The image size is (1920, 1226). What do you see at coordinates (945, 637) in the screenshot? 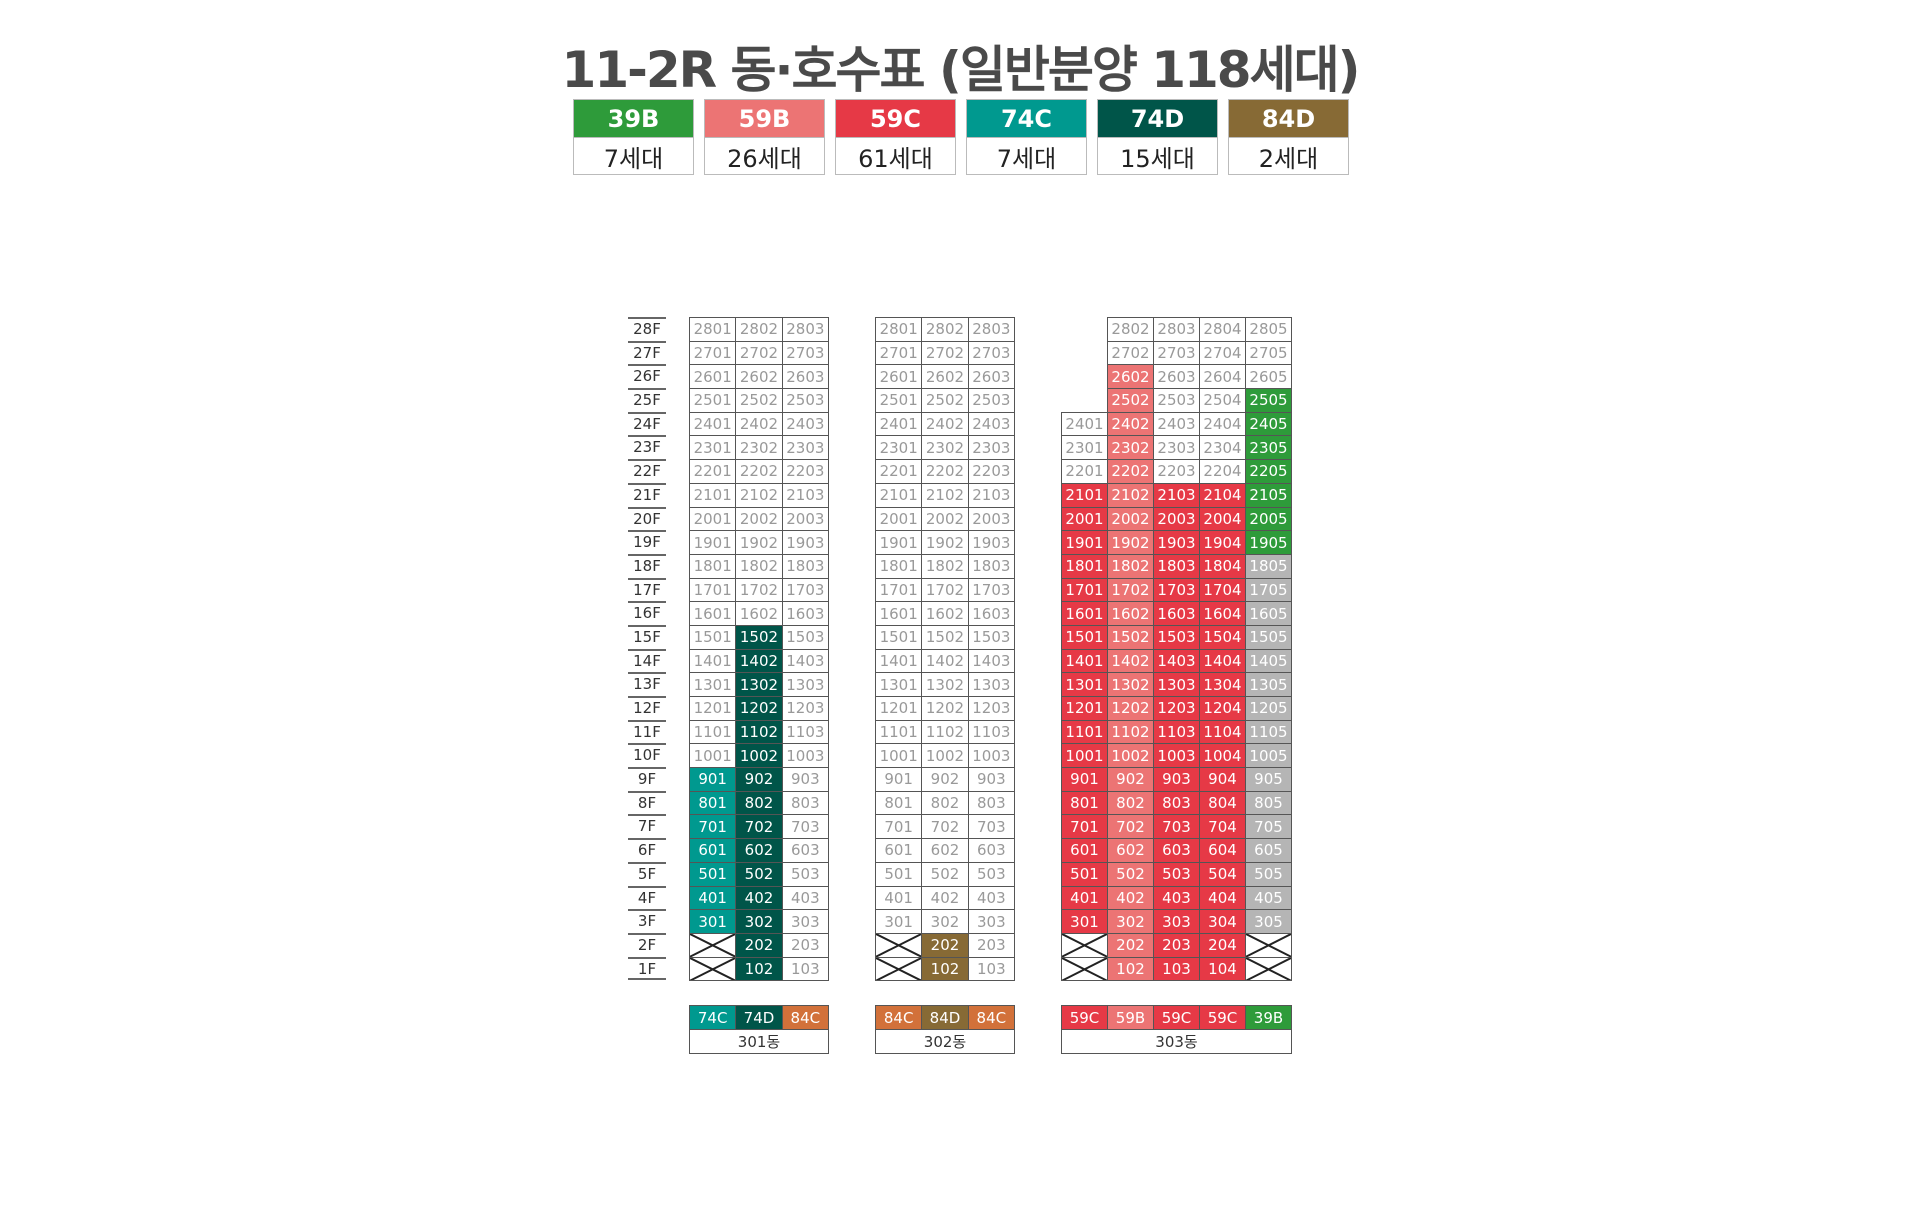
I see `unit-cell: 1502` at bounding box center [945, 637].